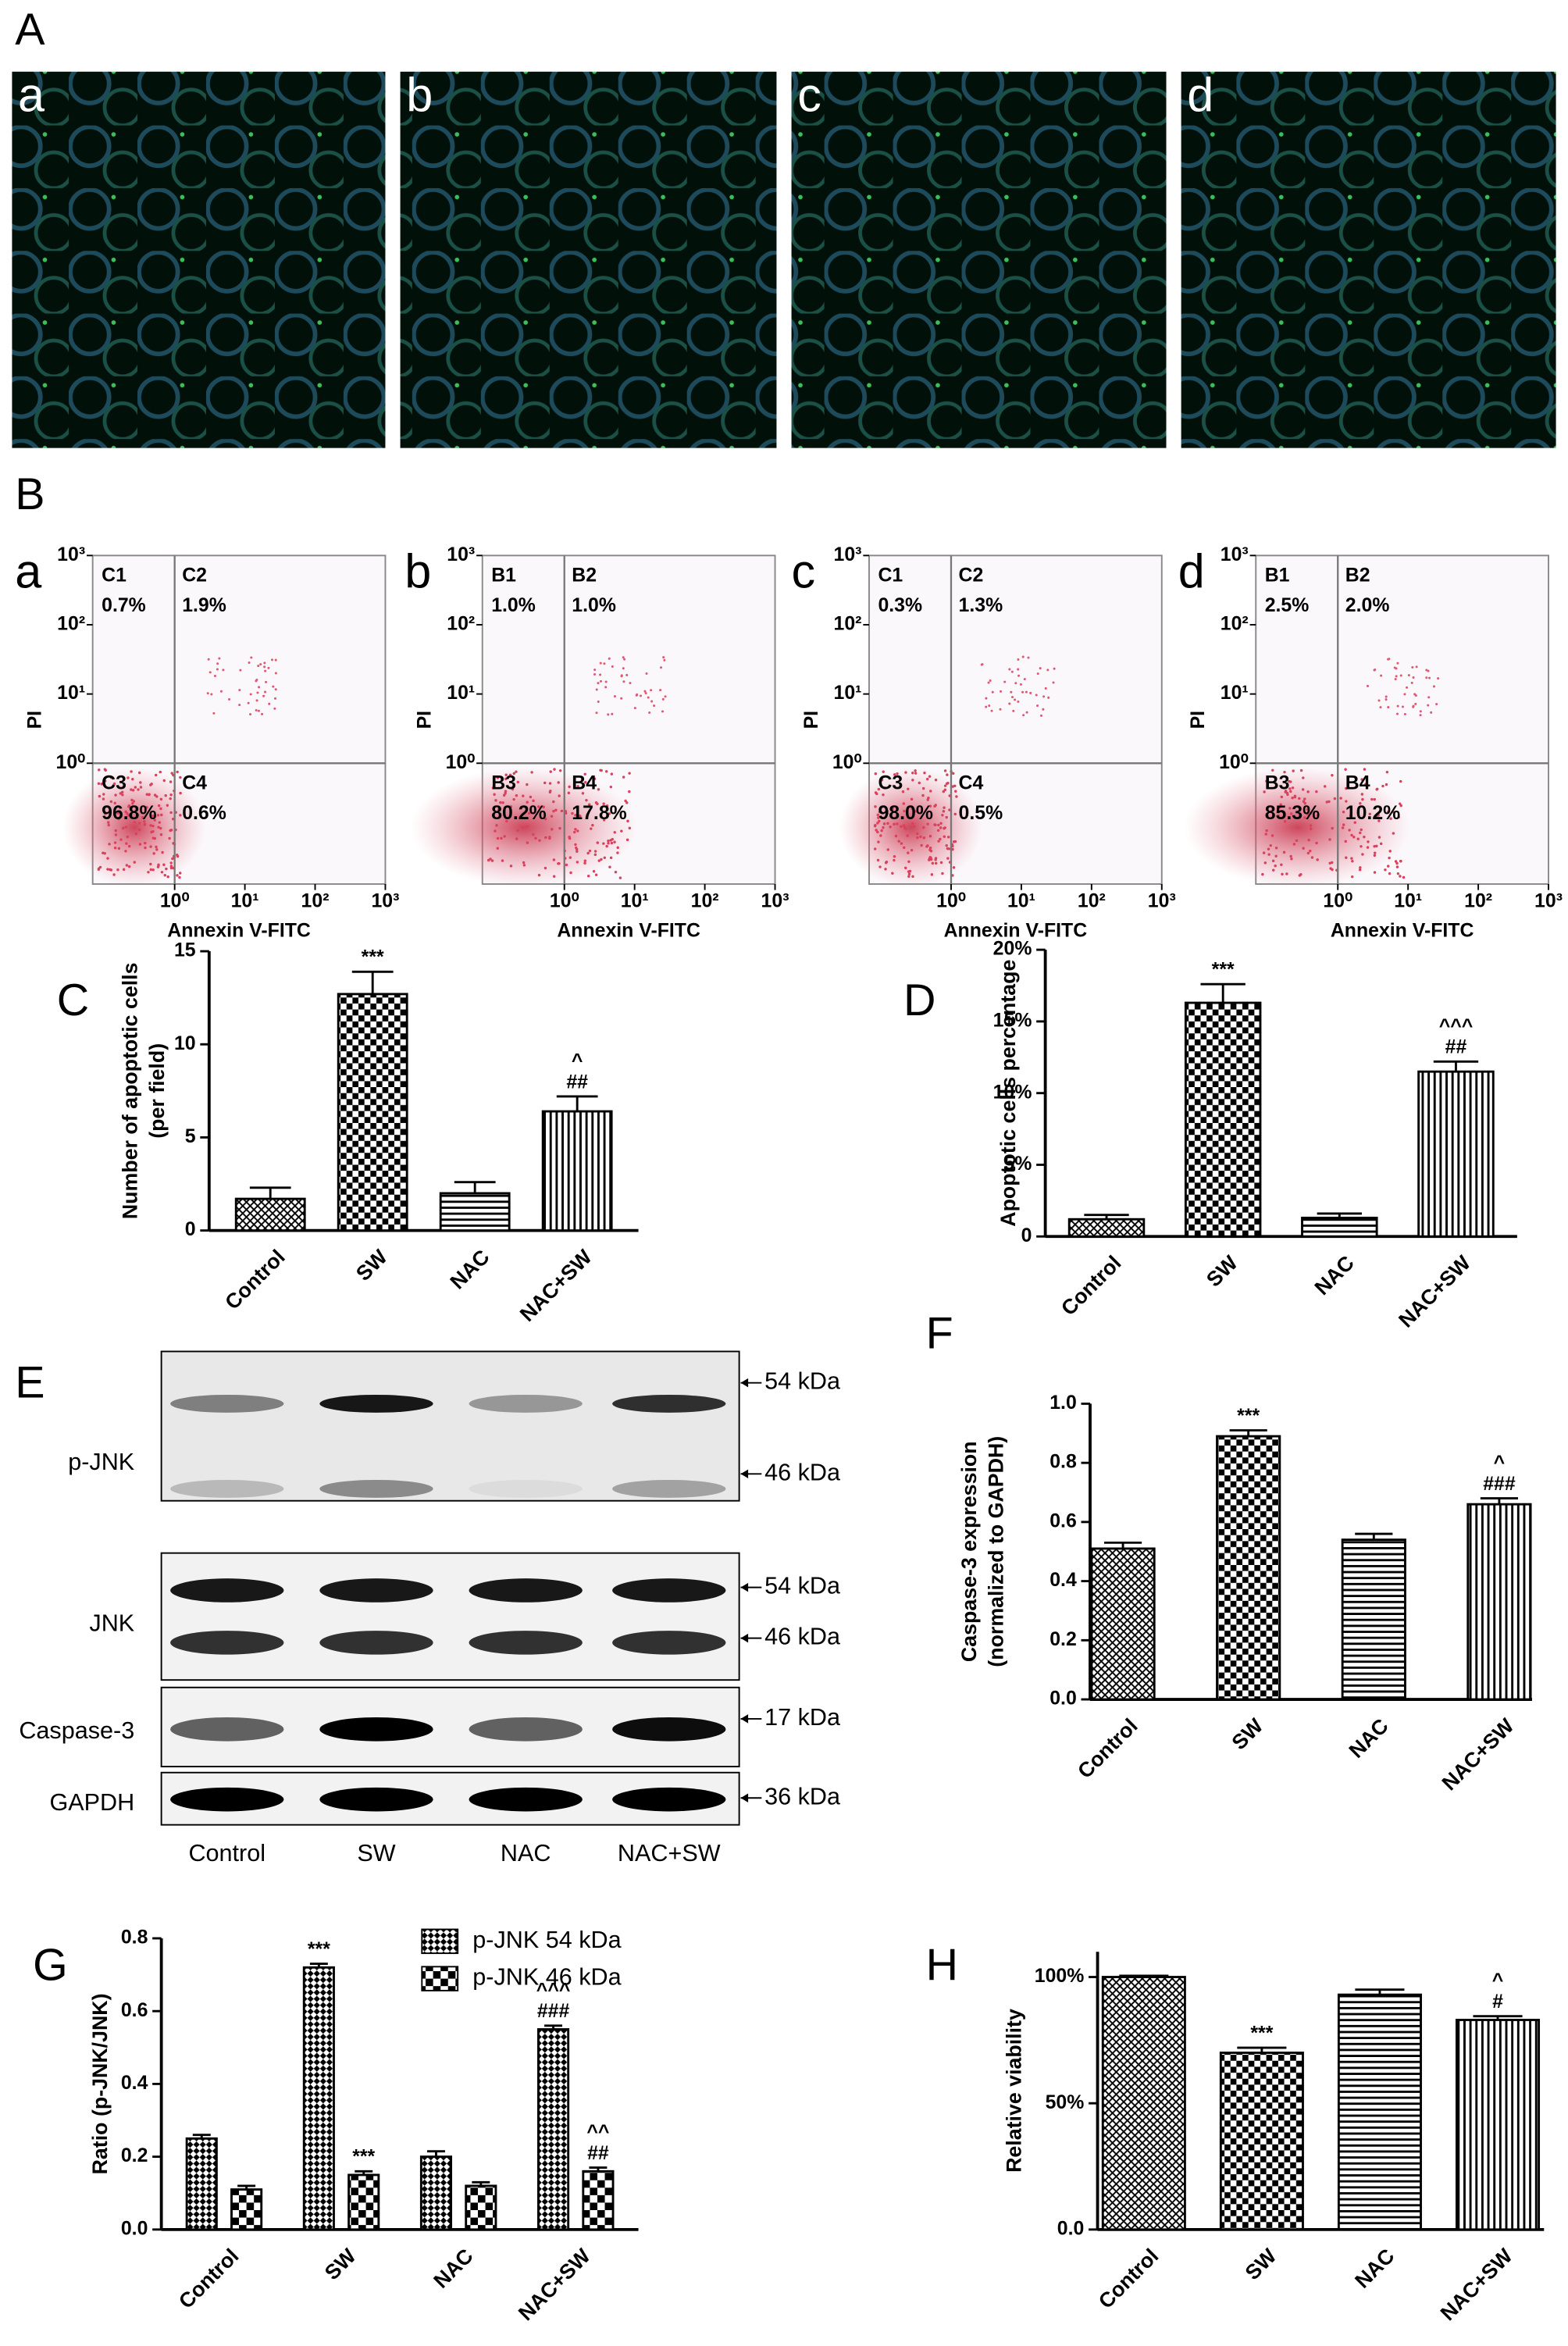  What do you see at coordinates (996, 1551) in the screenshot?
I see `y-axis-label: (normalized to GAPDH)` at bounding box center [996, 1551].